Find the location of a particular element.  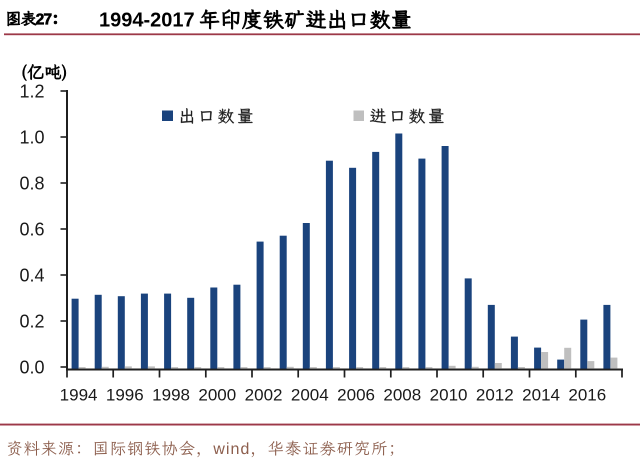

svg-text: 2004 is located at coordinates (310, 395).